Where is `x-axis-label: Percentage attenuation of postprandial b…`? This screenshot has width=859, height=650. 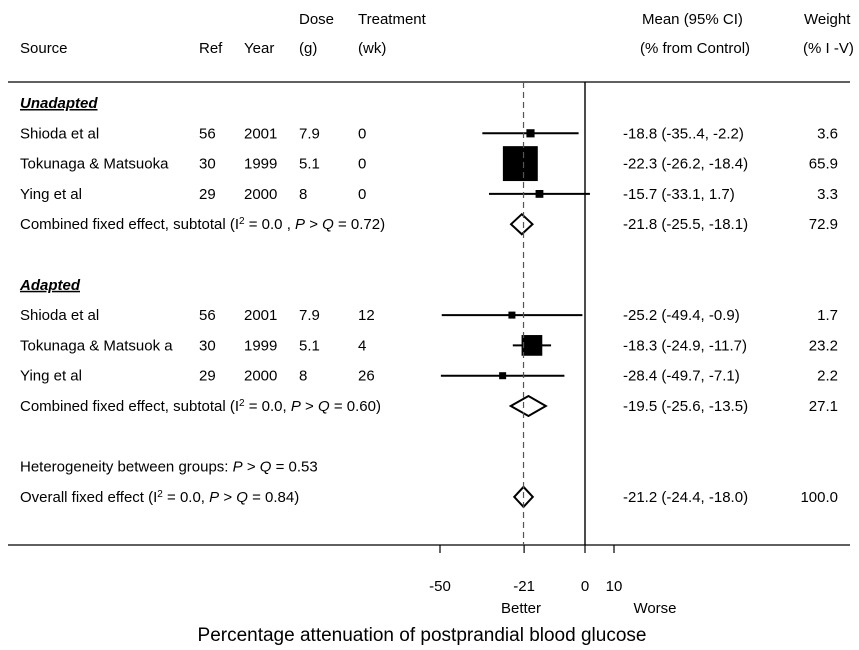
x-axis-label: Percentage attenuation of postprandial b… is located at coordinates (422, 635).